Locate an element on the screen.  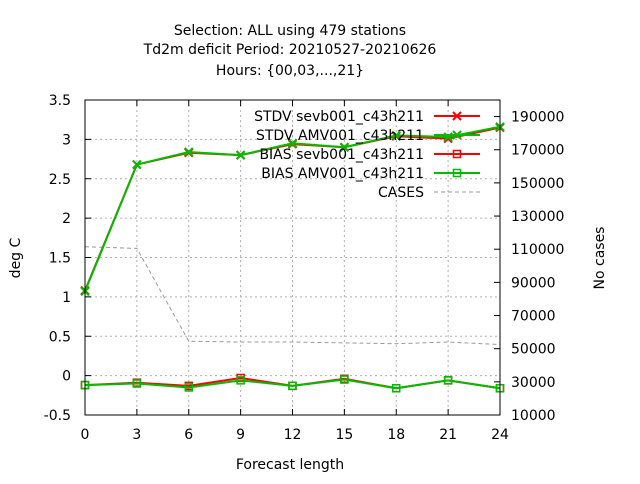
y2-tick-label: 70000 is located at coordinates (533, 317).